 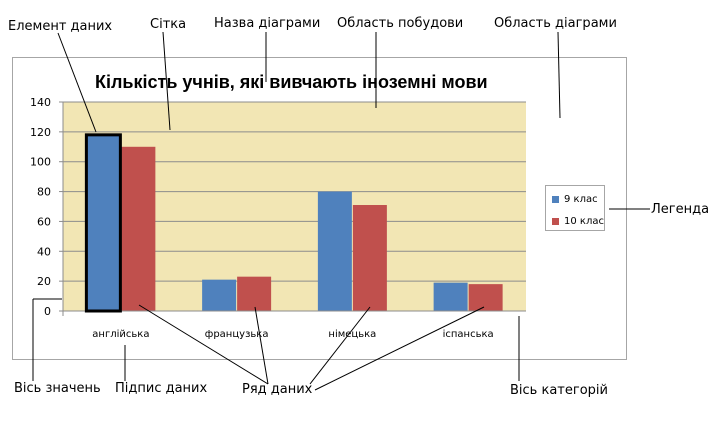 I want to click on legend-item-10: 10 клас, so click(x=578, y=221).